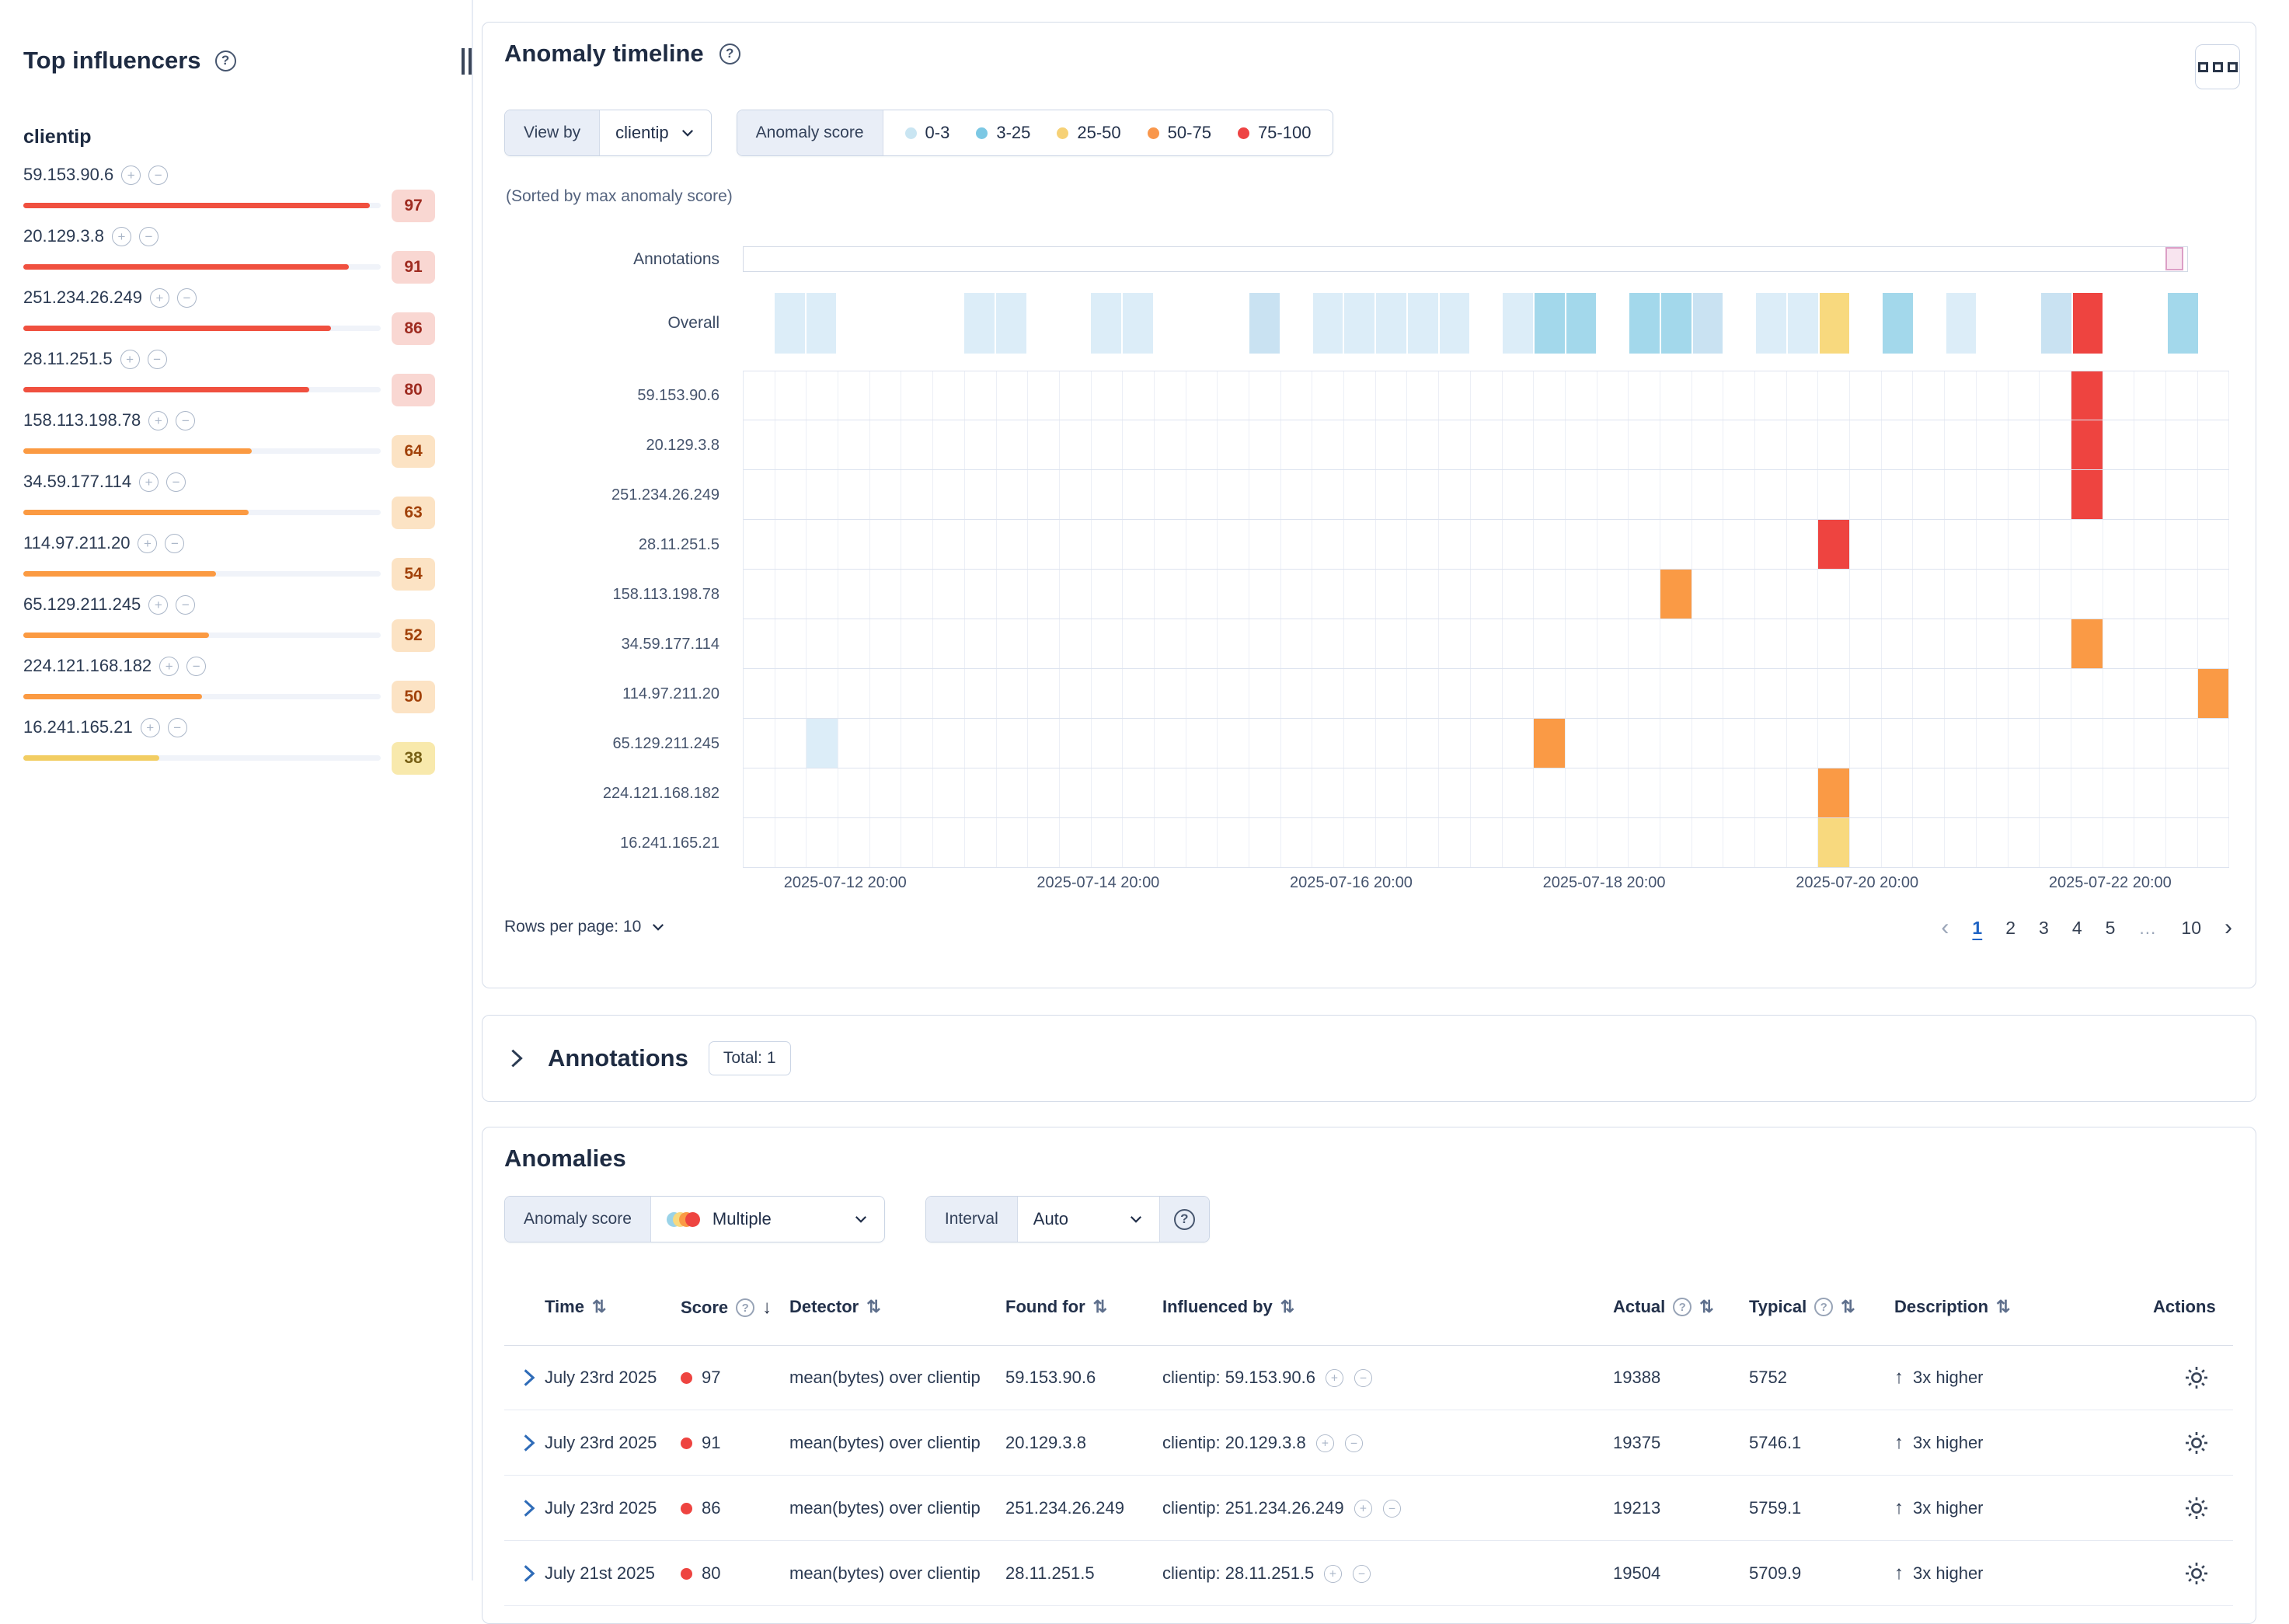 The image size is (2289, 1624). I want to click on annotations-lane, so click(1465, 259).